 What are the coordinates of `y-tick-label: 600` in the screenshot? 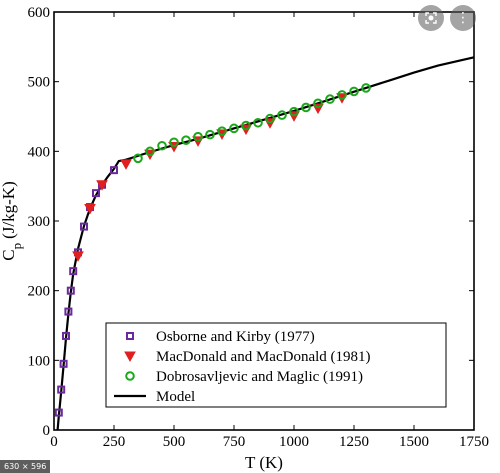 It's located at (39, 13).